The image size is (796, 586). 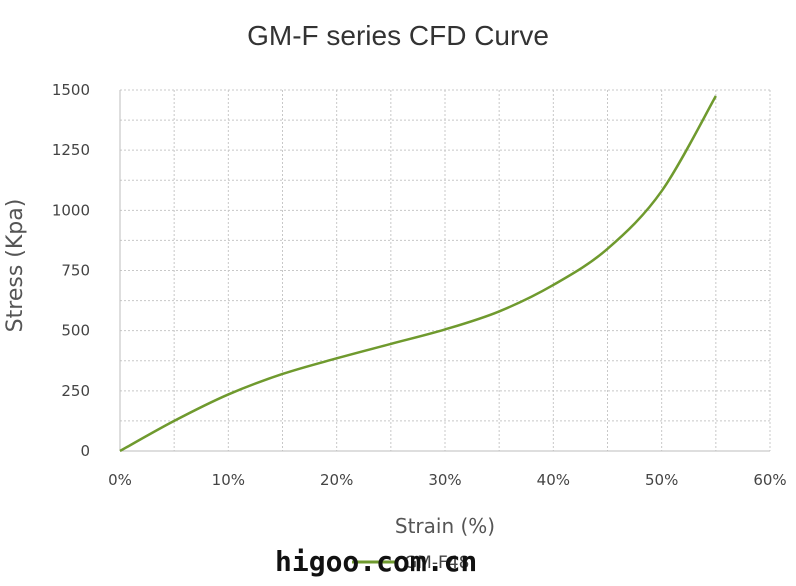 What do you see at coordinates (75, 331) in the screenshot?
I see `y-tick-label: 500` at bounding box center [75, 331].